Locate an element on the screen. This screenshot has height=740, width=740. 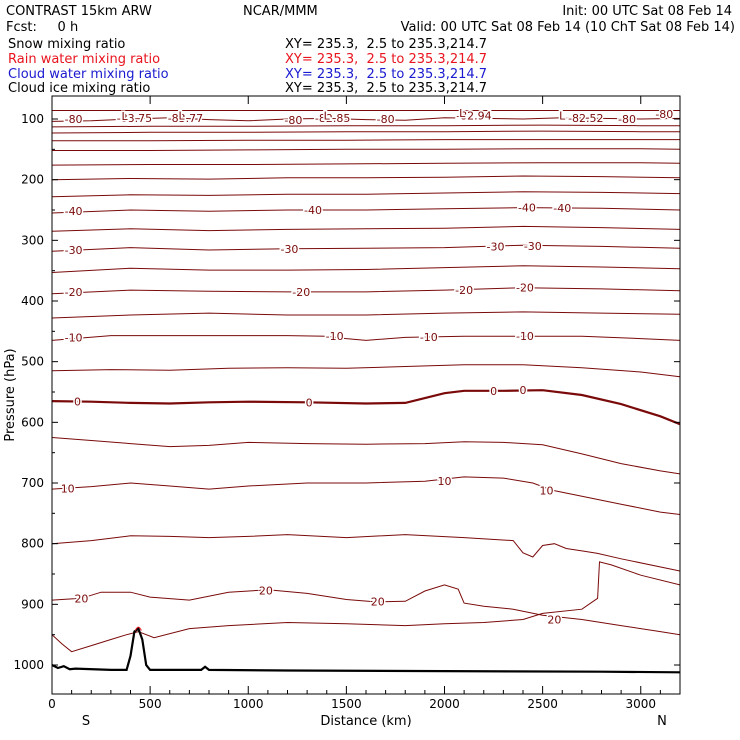
x-tick-label-2500: 2500 is located at coordinates (542, 704).